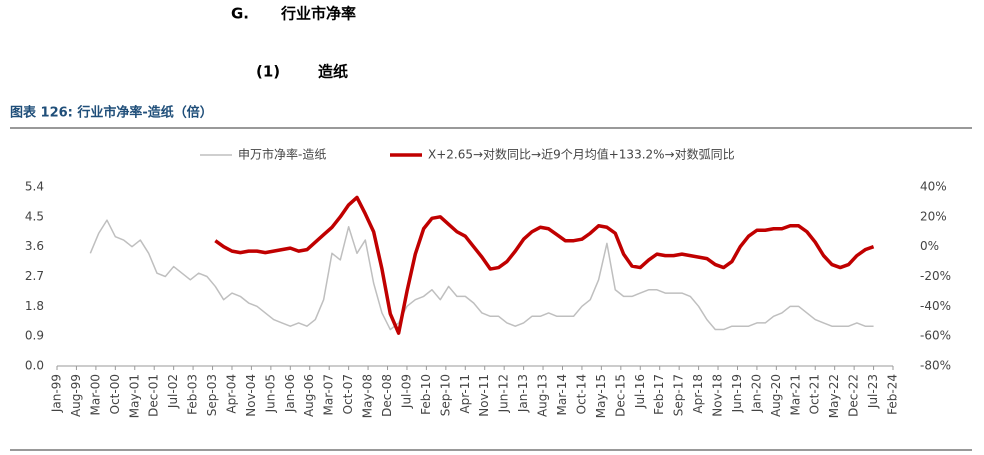  What do you see at coordinates (387, 395) in the screenshot?
I see `x-tick-label: Dec-08` at bounding box center [387, 395].